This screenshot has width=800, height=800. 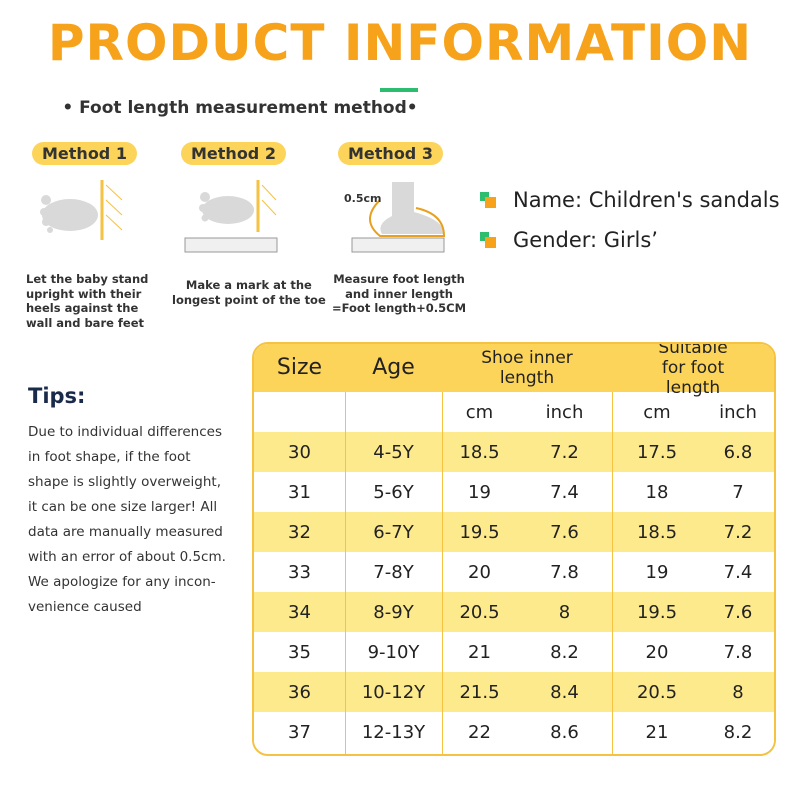 I want to click on table-cell: 32, so click(x=299, y=532).